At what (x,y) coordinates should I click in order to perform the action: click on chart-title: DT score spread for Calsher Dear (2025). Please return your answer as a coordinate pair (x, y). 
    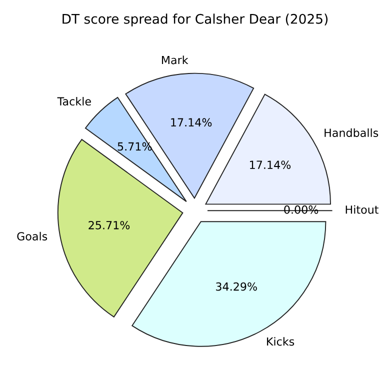
    Looking at the image, I should click on (195, 20).